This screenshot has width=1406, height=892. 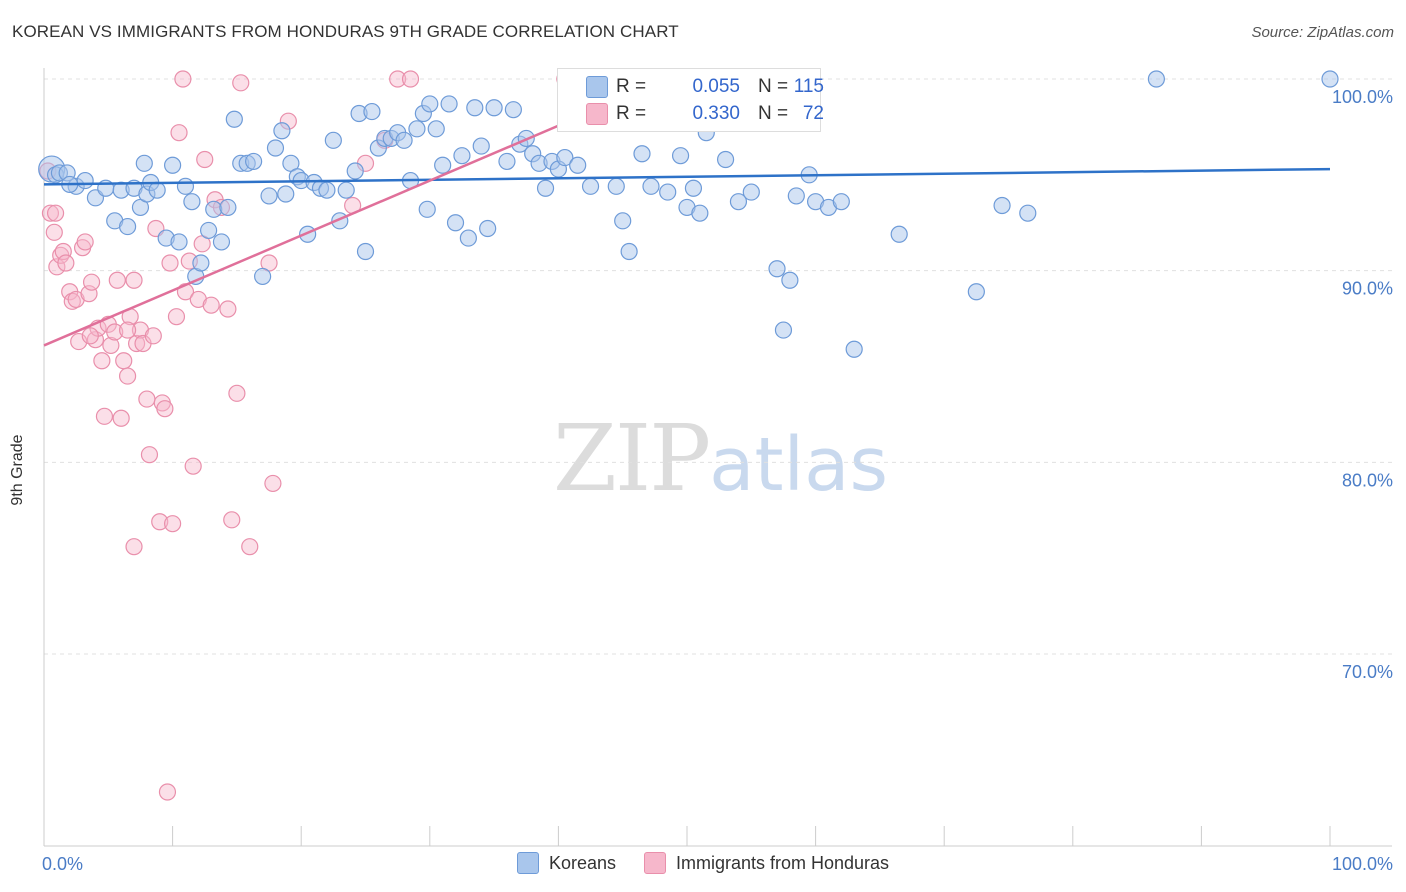 What do you see at coordinates (1322, 32) in the screenshot?
I see `chart-source: Source: ZipAtlas.com` at bounding box center [1322, 32].